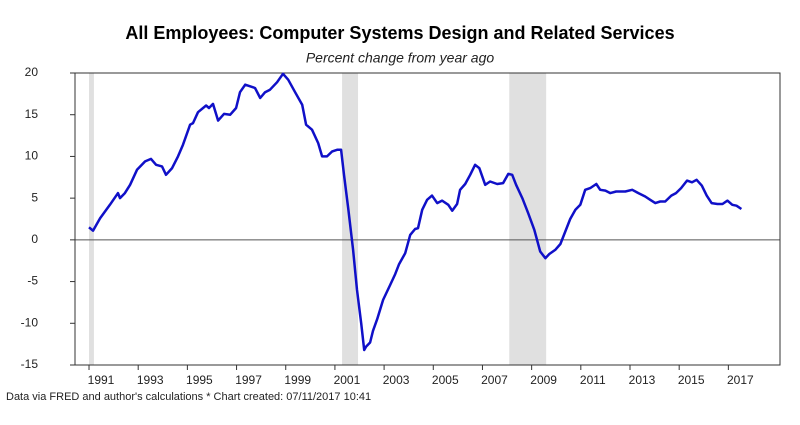 The width and height of the screenshot is (800, 425). Describe the element at coordinates (32, 114) in the screenshot. I see `y-tick-label: 15` at that location.